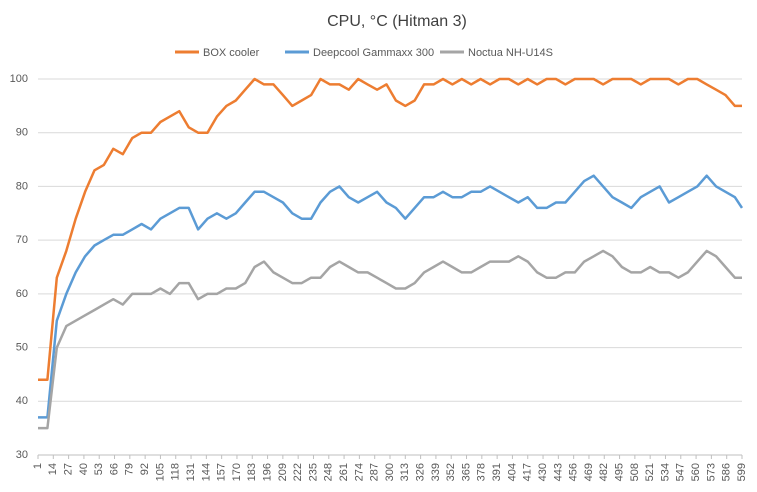  I want to click on x-tick-label: 79, so click(130, 469).